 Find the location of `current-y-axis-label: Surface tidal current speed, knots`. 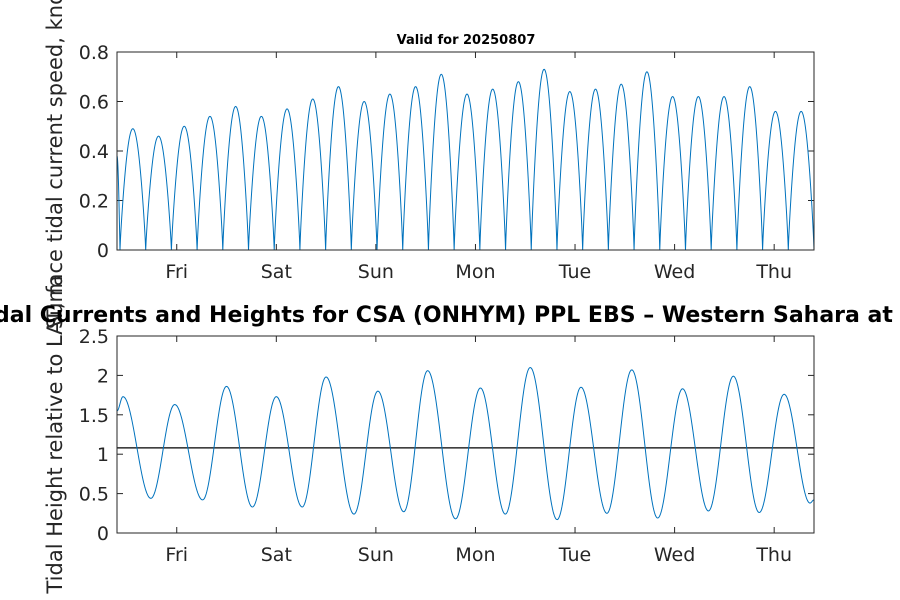

current-y-axis-label: Surface tidal current speed, knots is located at coordinates (55, 164).